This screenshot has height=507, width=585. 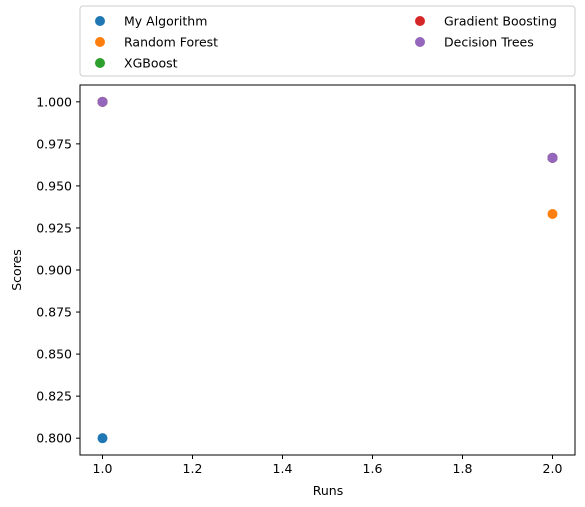 What do you see at coordinates (100, 63) in the screenshot?
I see `legend-marker-xgboost` at bounding box center [100, 63].